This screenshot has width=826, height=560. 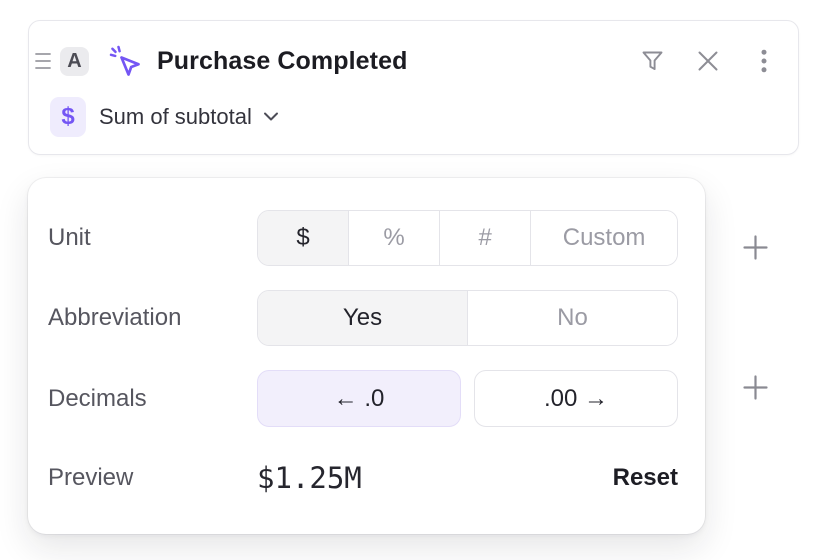 I want to click on unit-row: Unit $ % # Custom, so click(x=363, y=238).